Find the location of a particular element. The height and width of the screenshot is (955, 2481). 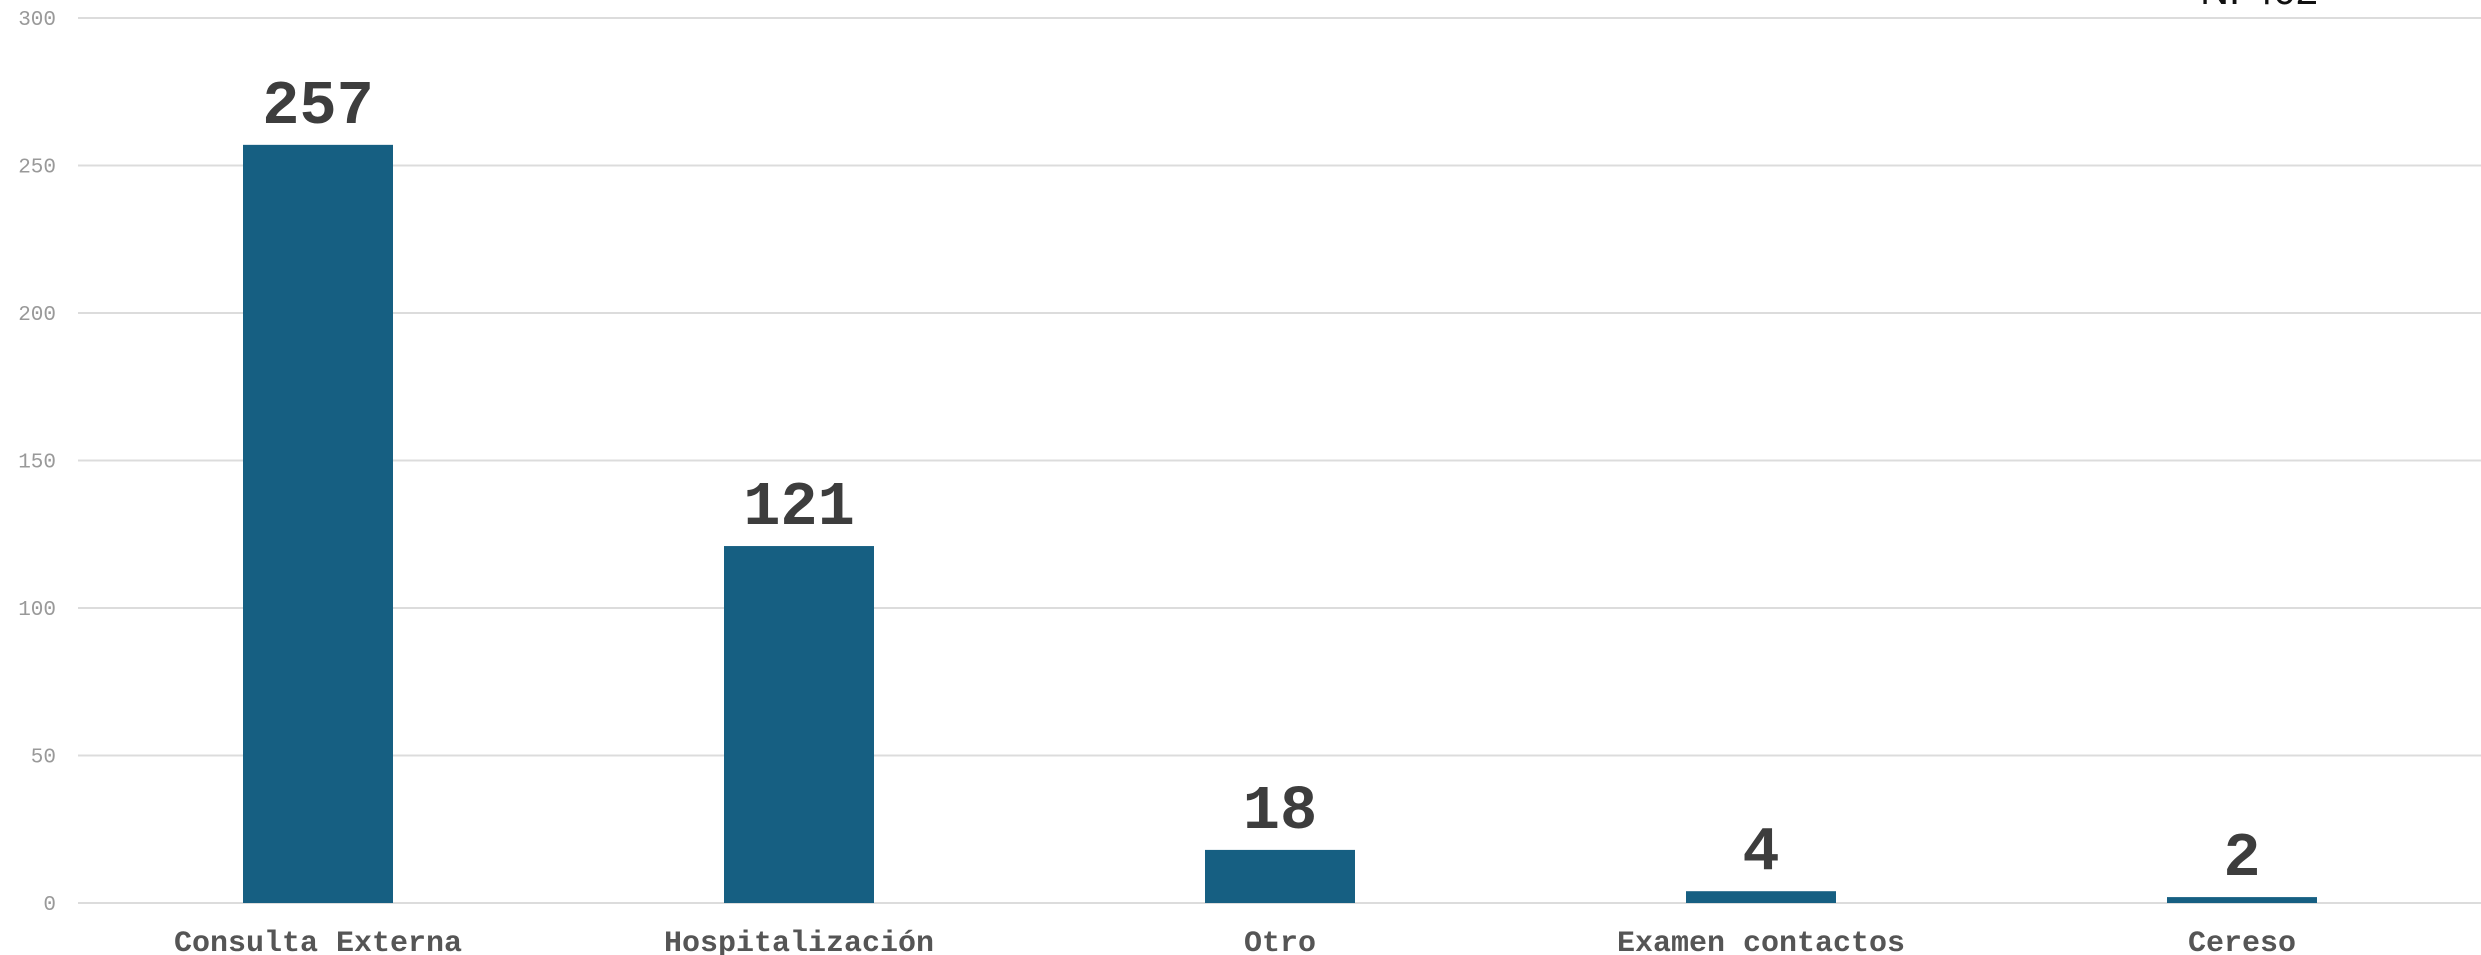

x-tick-label: Consulta Externa is located at coordinates (318, 941).